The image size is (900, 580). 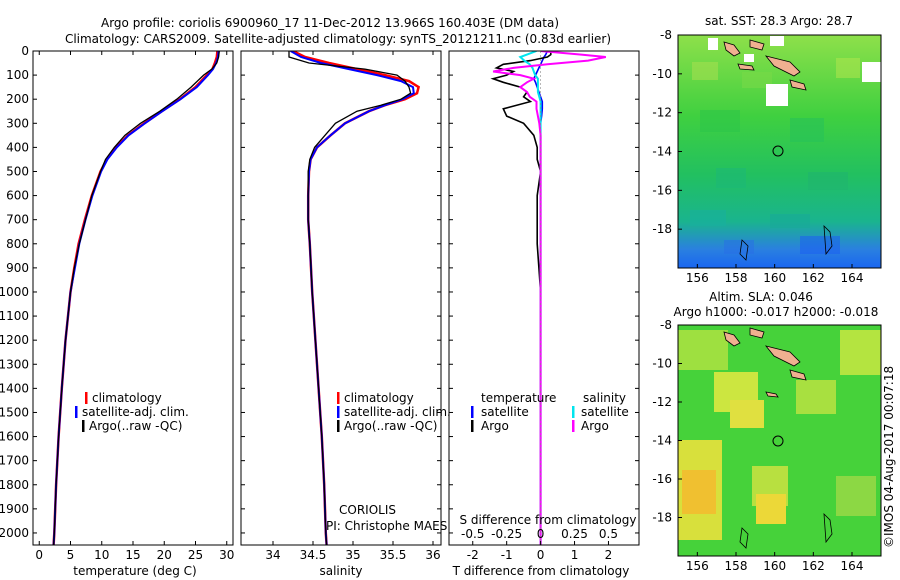 What do you see at coordinates (25, 51) in the screenshot?
I see `y-tick-label: 0` at bounding box center [25, 51].